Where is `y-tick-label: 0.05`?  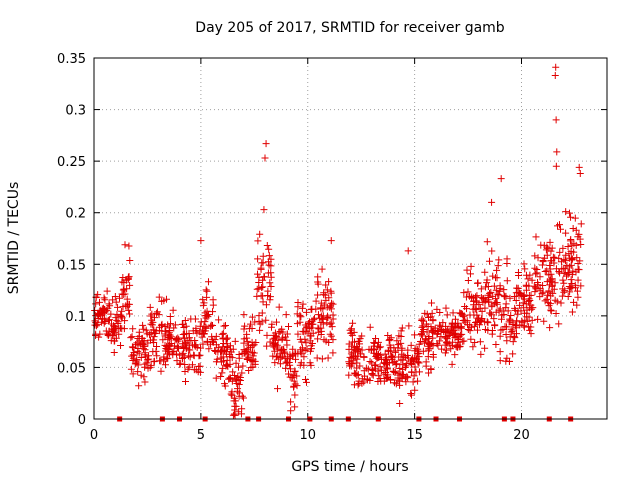
y-tick-label: 0.05 is located at coordinates (71, 368).